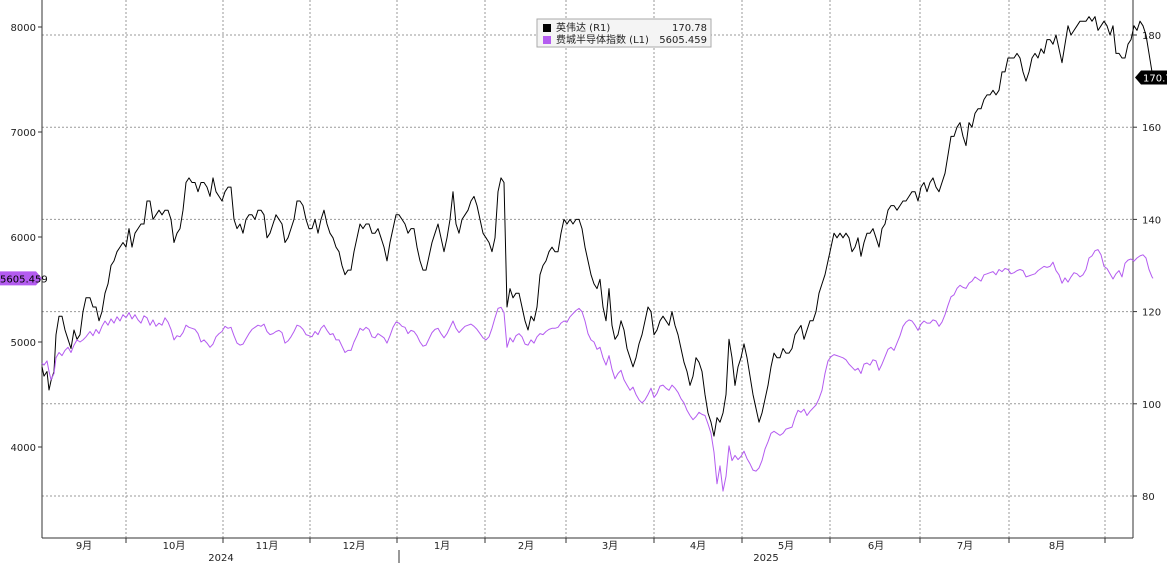 This screenshot has height=563, width=1167. Describe the element at coordinates (610, 546) in the screenshot. I see `month-label: 3月` at that location.